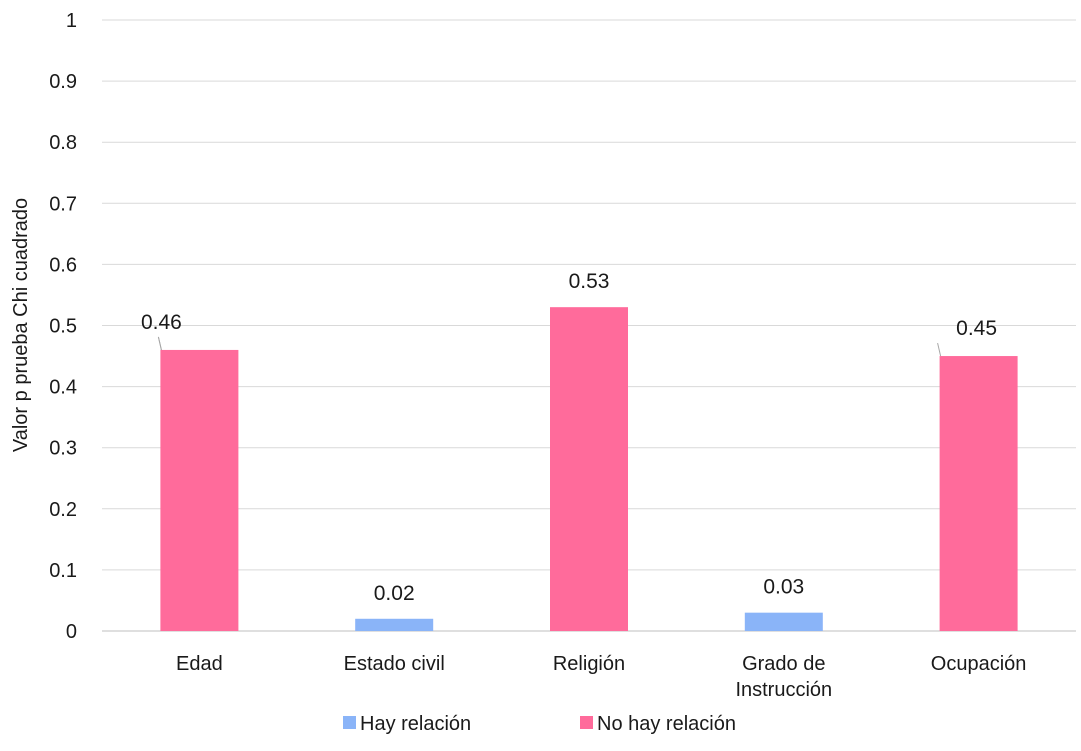 The height and width of the screenshot is (751, 1081). Describe the element at coordinates (979, 664) in the screenshot. I see `x-tick-label: Ocupación` at that location.